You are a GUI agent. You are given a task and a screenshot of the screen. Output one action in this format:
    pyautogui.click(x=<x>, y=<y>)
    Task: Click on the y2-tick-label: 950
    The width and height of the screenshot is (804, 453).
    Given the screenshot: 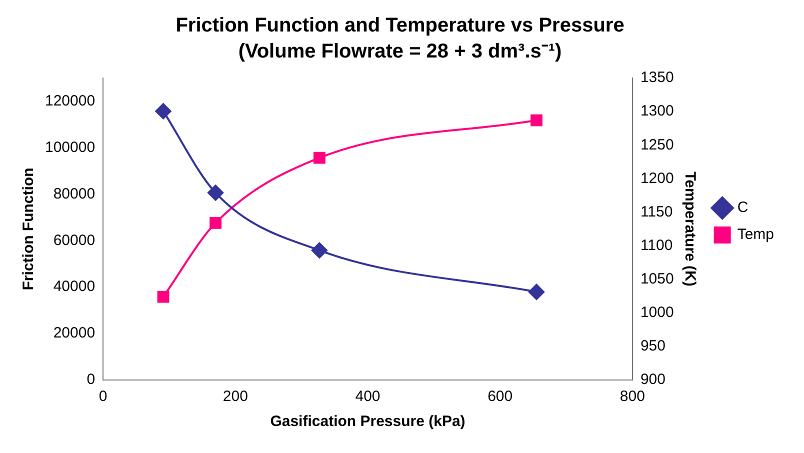 What is the action you would take?
    pyautogui.click(x=653, y=346)
    